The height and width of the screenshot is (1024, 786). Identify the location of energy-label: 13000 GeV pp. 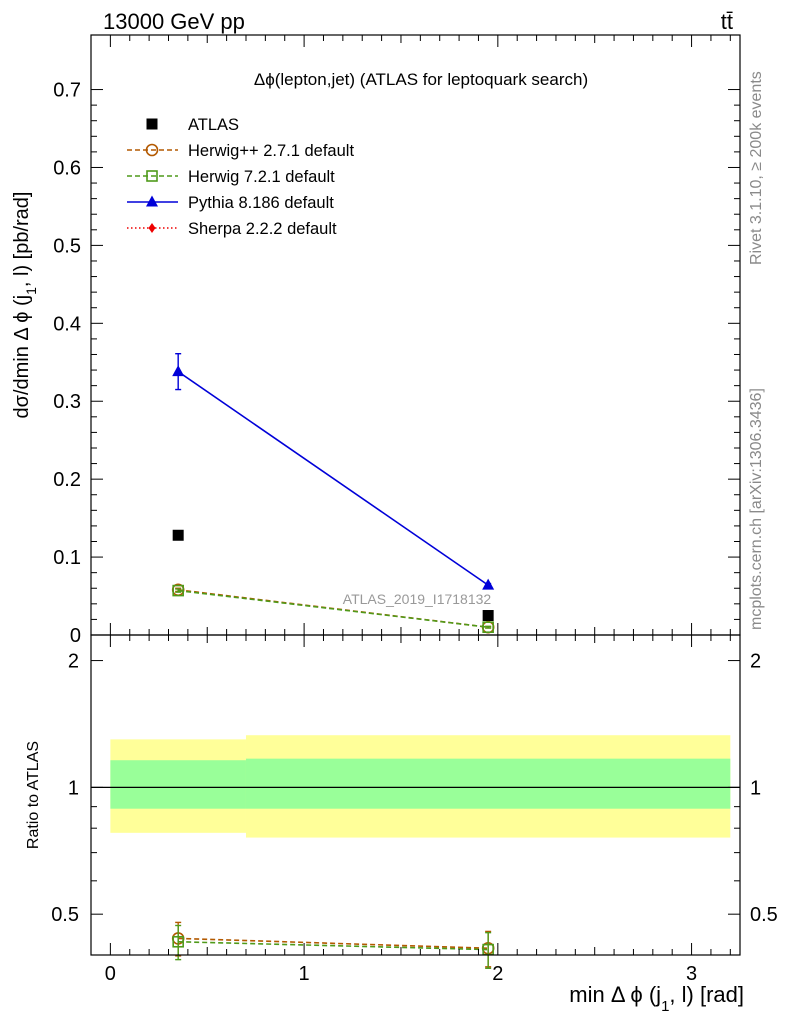
(174, 21).